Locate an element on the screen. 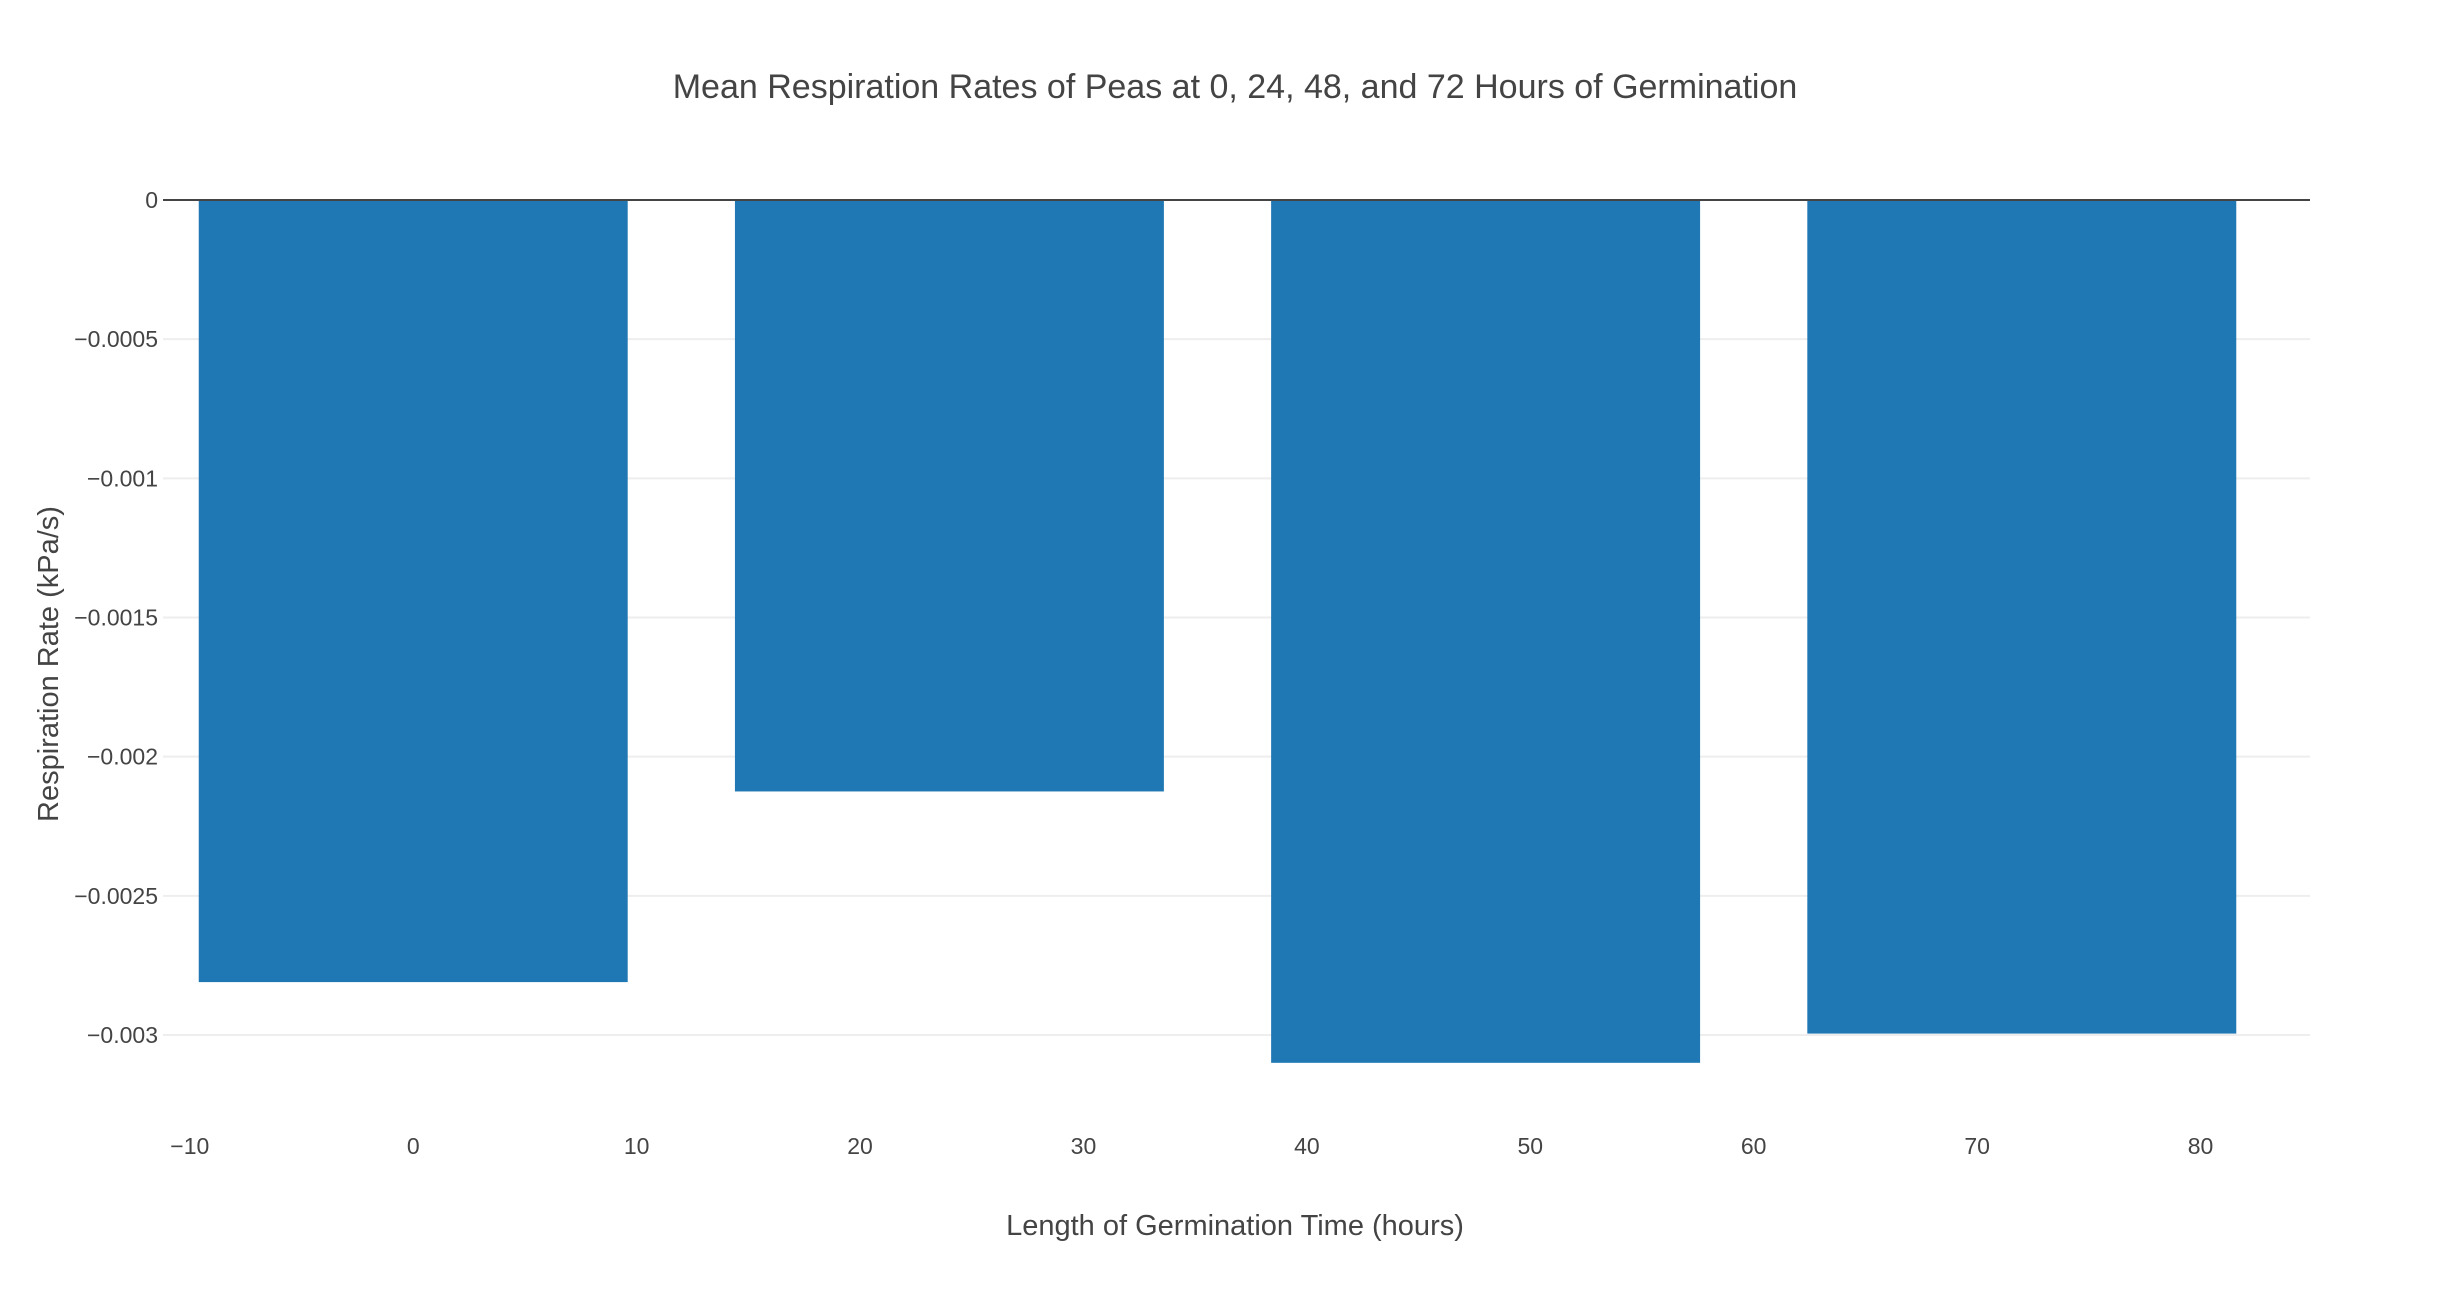 The width and height of the screenshot is (2462, 1289). y-tick-labels: 0 −0.0005 −0.001 −0.0015 −0.002 −0.0025 −0.003 is located at coordinates (116, 617).